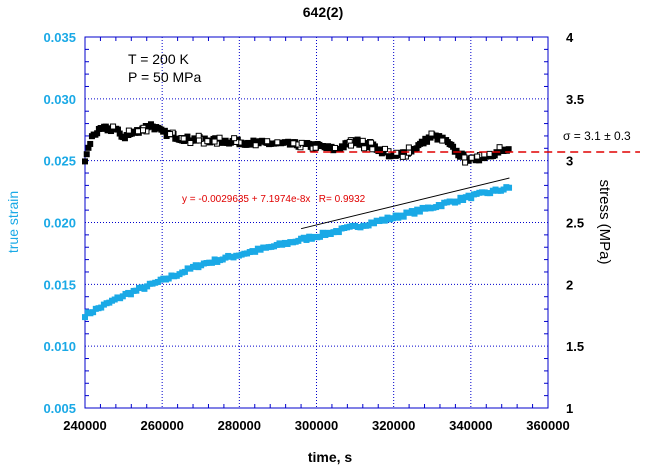 The height and width of the screenshot is (472, 648). What do you see at coordinates (575, 346) in the screenshot?
I see `y2-tick-label: 1.5` at bounding box center [575, 346].